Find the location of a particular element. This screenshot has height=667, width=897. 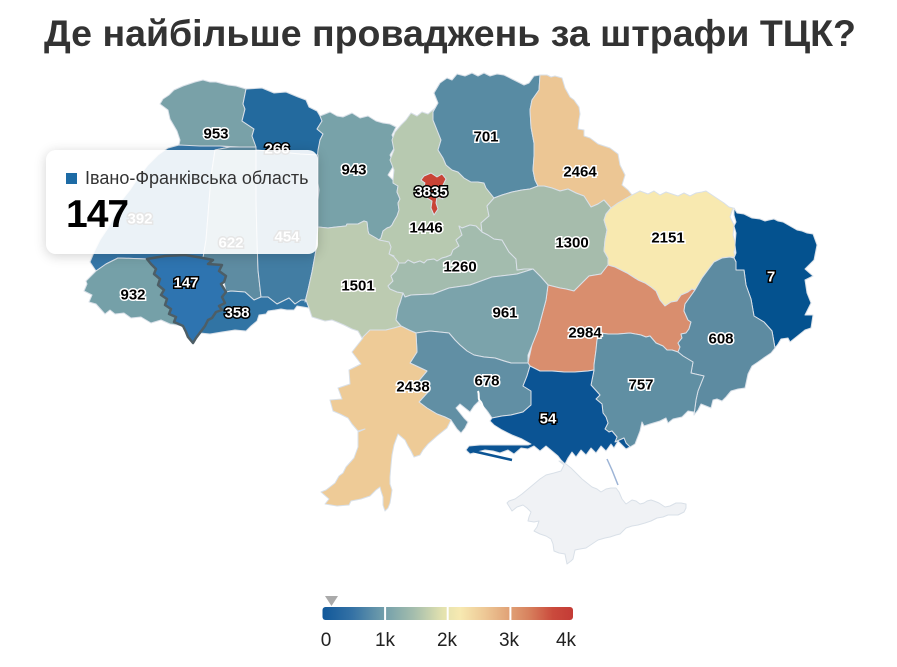

svg-text: 54 is located at coordinates (548, 419).